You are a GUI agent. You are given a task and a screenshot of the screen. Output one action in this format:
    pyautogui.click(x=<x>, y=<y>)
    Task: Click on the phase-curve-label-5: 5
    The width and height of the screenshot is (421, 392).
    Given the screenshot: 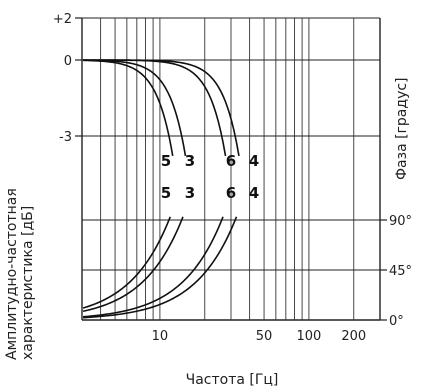 What is the action you would take?
    pyautogui.click(x=166, y=193)
    